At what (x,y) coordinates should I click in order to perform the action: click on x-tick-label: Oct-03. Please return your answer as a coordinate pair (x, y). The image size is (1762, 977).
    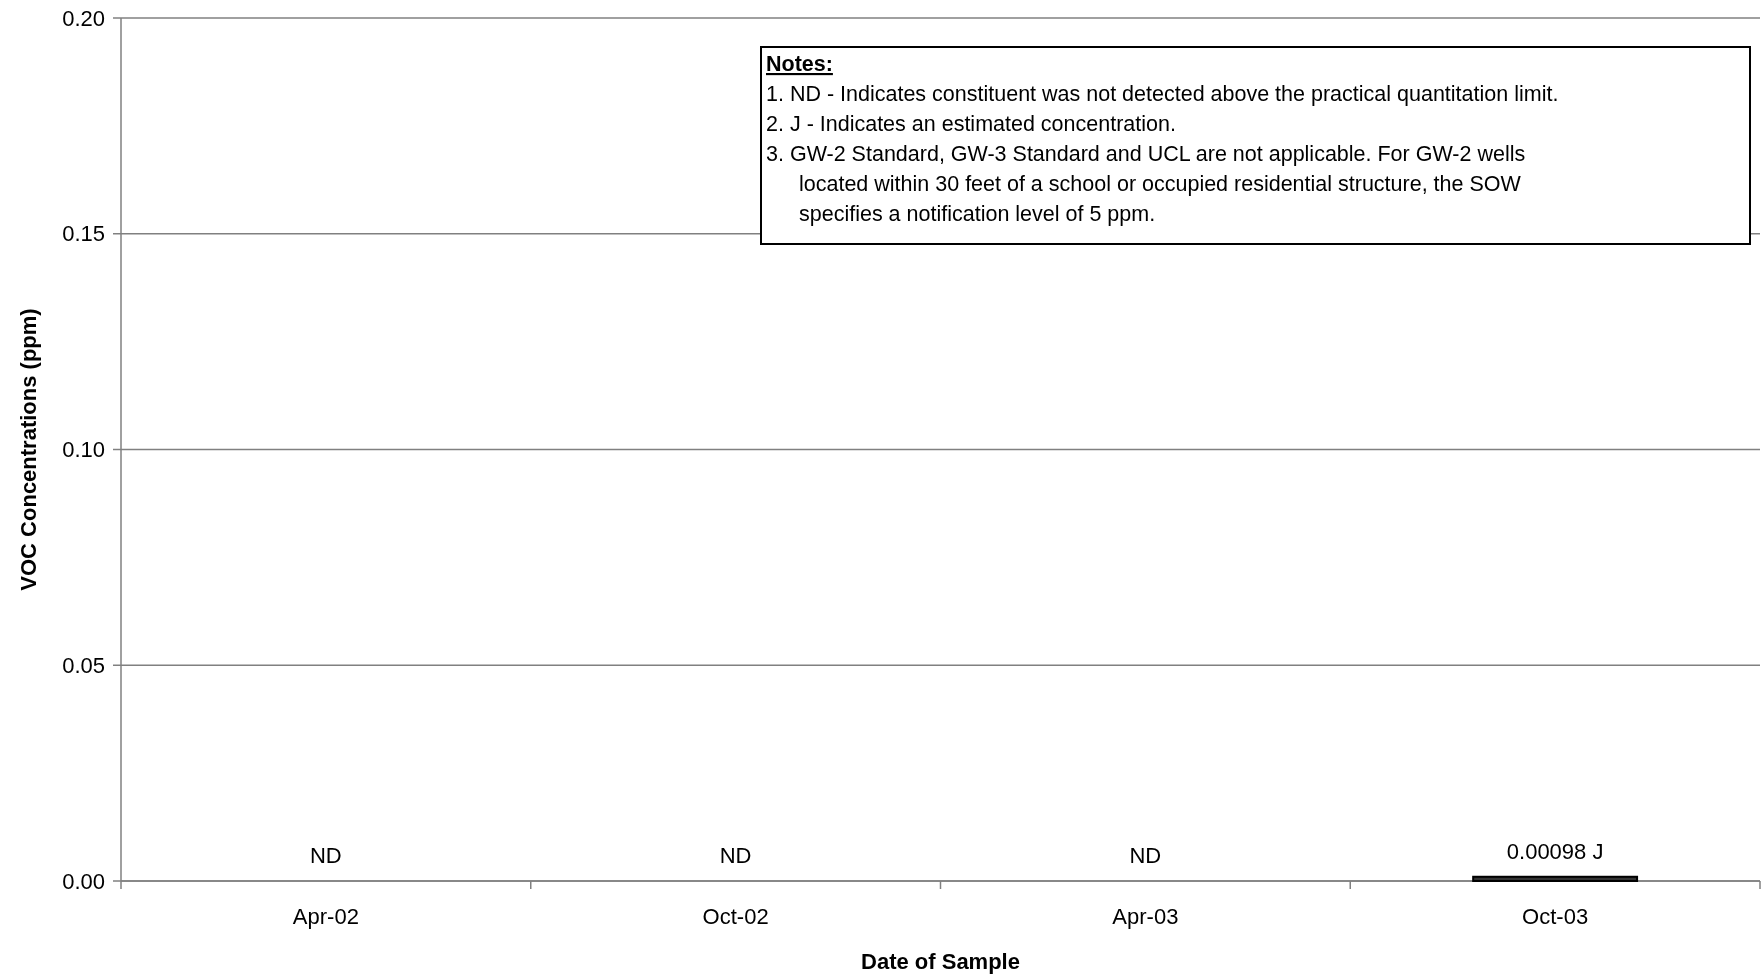
    Looking at the image, I should click on (1555, 916).